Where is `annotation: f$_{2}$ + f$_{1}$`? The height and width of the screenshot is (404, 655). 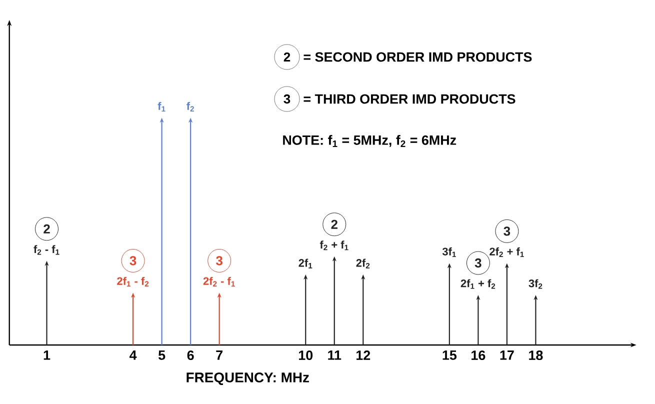
annotation: f$_{2}$ + f$_{1}$ is located at coordinates (334, 245).